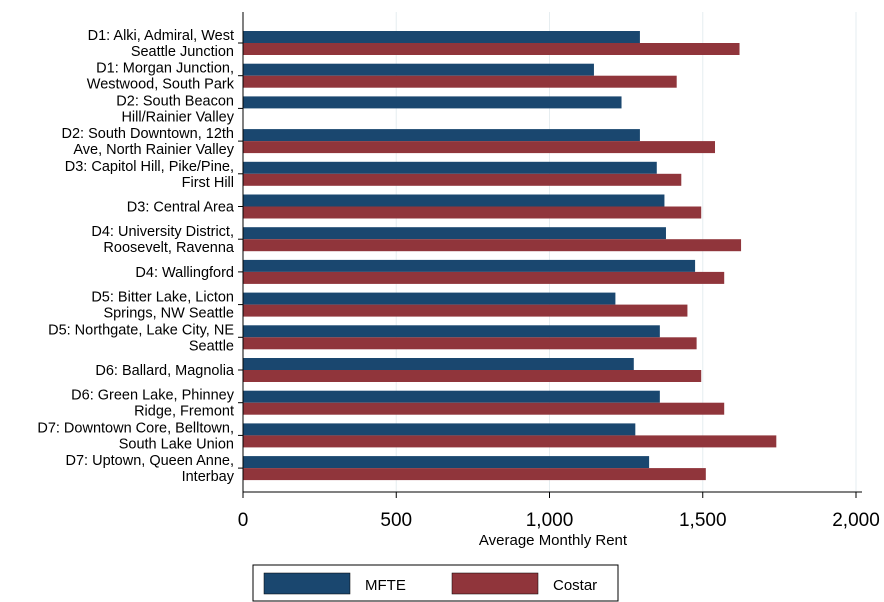  What do you see at coordinates (184, 273) in the screenshot?
I see `y-tick-label-d4-wallingford-line1: D4: Wallingford` at bounding box center [184, 273].